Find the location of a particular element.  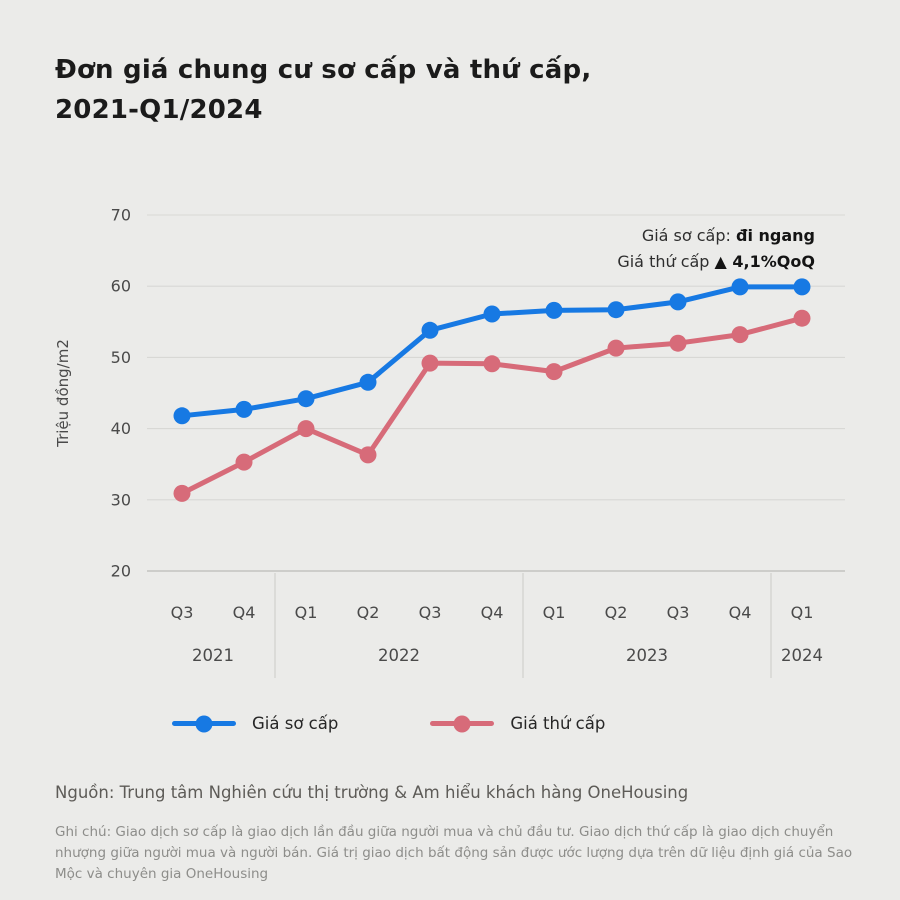

y-axis-title: Triệu đồng/m2 is located at coordinates (63, 393).